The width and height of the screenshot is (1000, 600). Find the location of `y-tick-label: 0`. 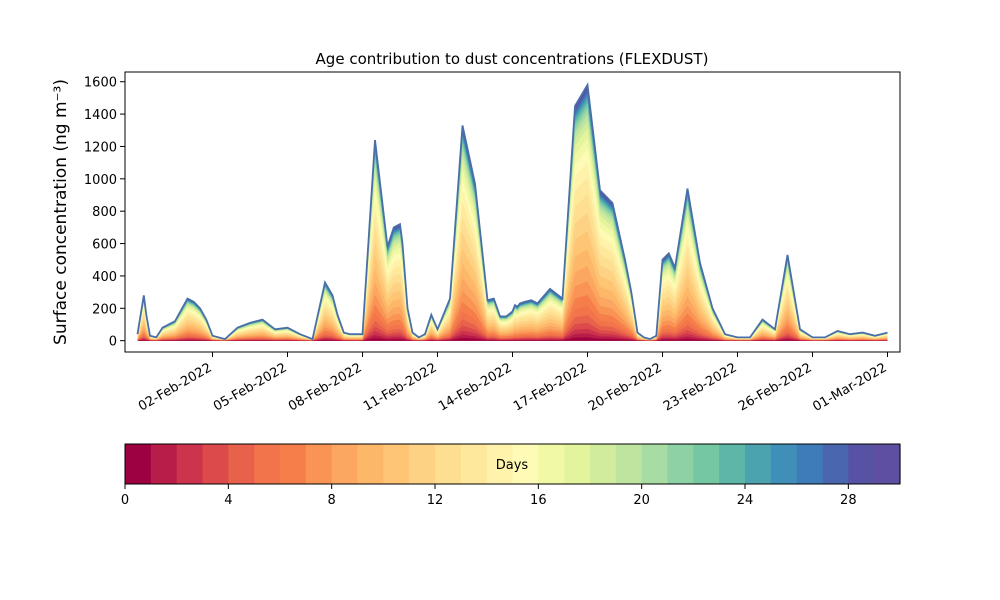

y-tick-label: 0 is located at coordinates (113, 342).